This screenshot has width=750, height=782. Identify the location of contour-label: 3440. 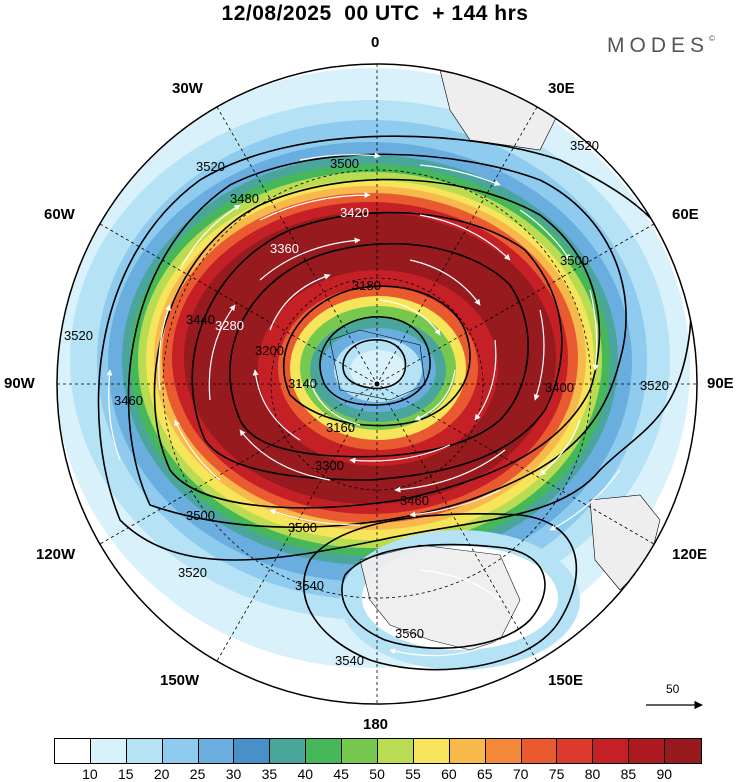
(200, 319).